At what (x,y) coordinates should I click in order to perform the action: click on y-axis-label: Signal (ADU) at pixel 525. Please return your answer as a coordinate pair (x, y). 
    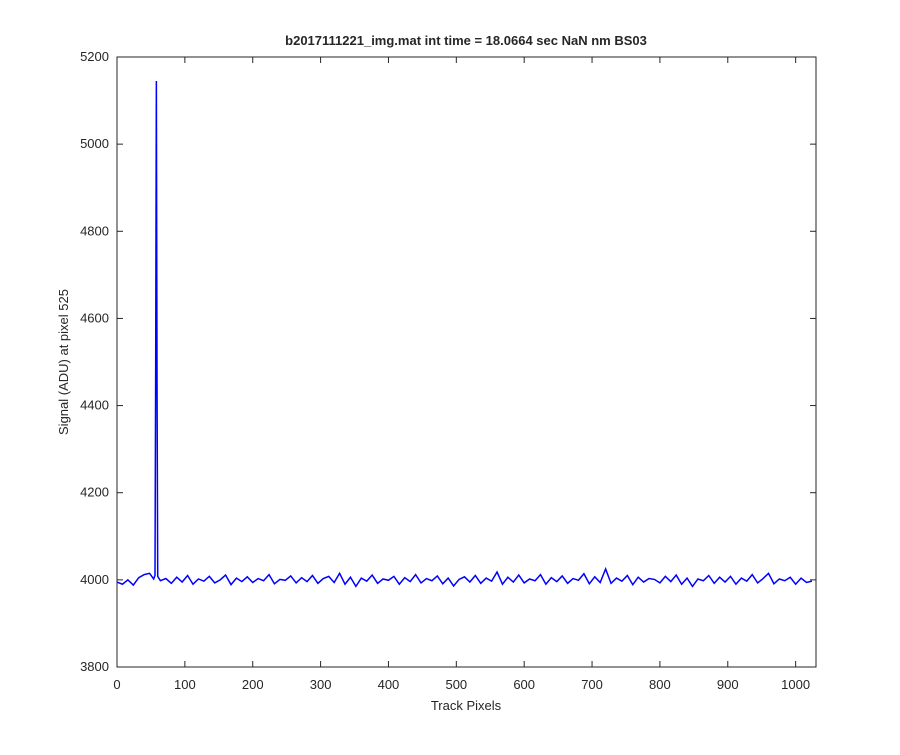
    Looking at the image, I should click on (63, 362).